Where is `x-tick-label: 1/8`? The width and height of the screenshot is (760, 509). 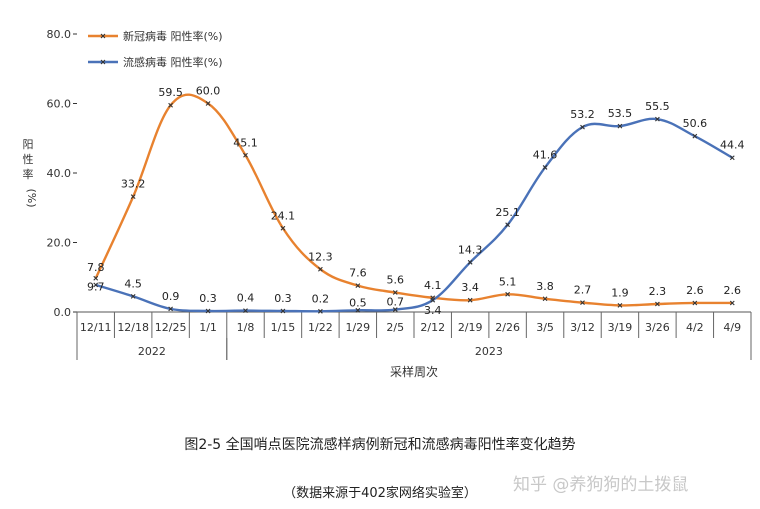 x-tick-label: 1/8 is located at coordinates (246, 327).